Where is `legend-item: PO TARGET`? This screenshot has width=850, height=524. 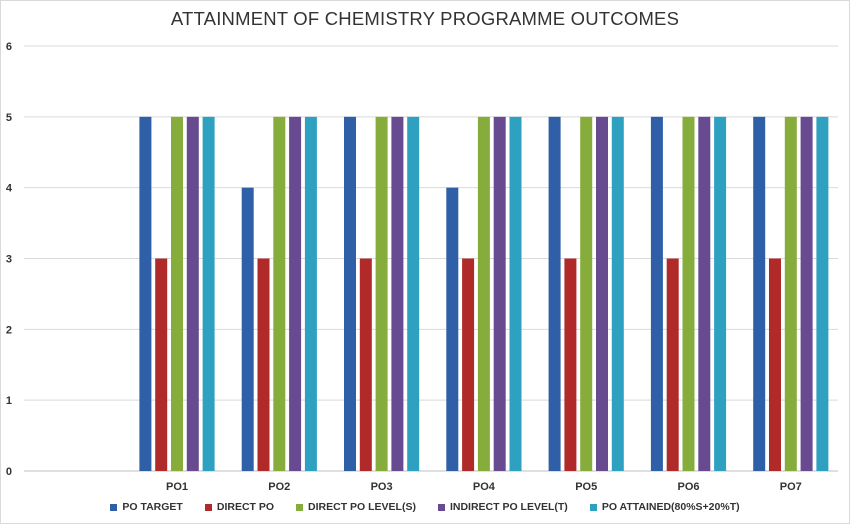 legend-item: PO TARGET is located at coordinates (146, 507).